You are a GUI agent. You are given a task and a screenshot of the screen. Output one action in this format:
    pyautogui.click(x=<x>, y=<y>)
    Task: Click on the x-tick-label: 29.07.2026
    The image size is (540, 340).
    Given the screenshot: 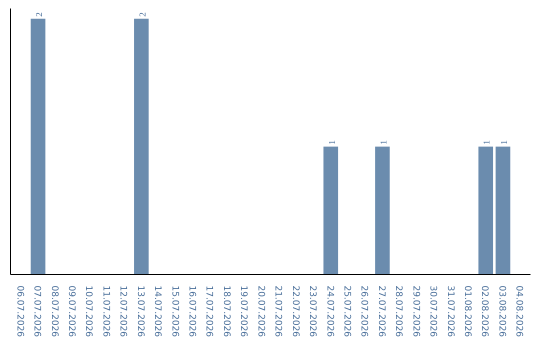 What is the action you would take?
    pyautogui.click(x=415, y=312)
    